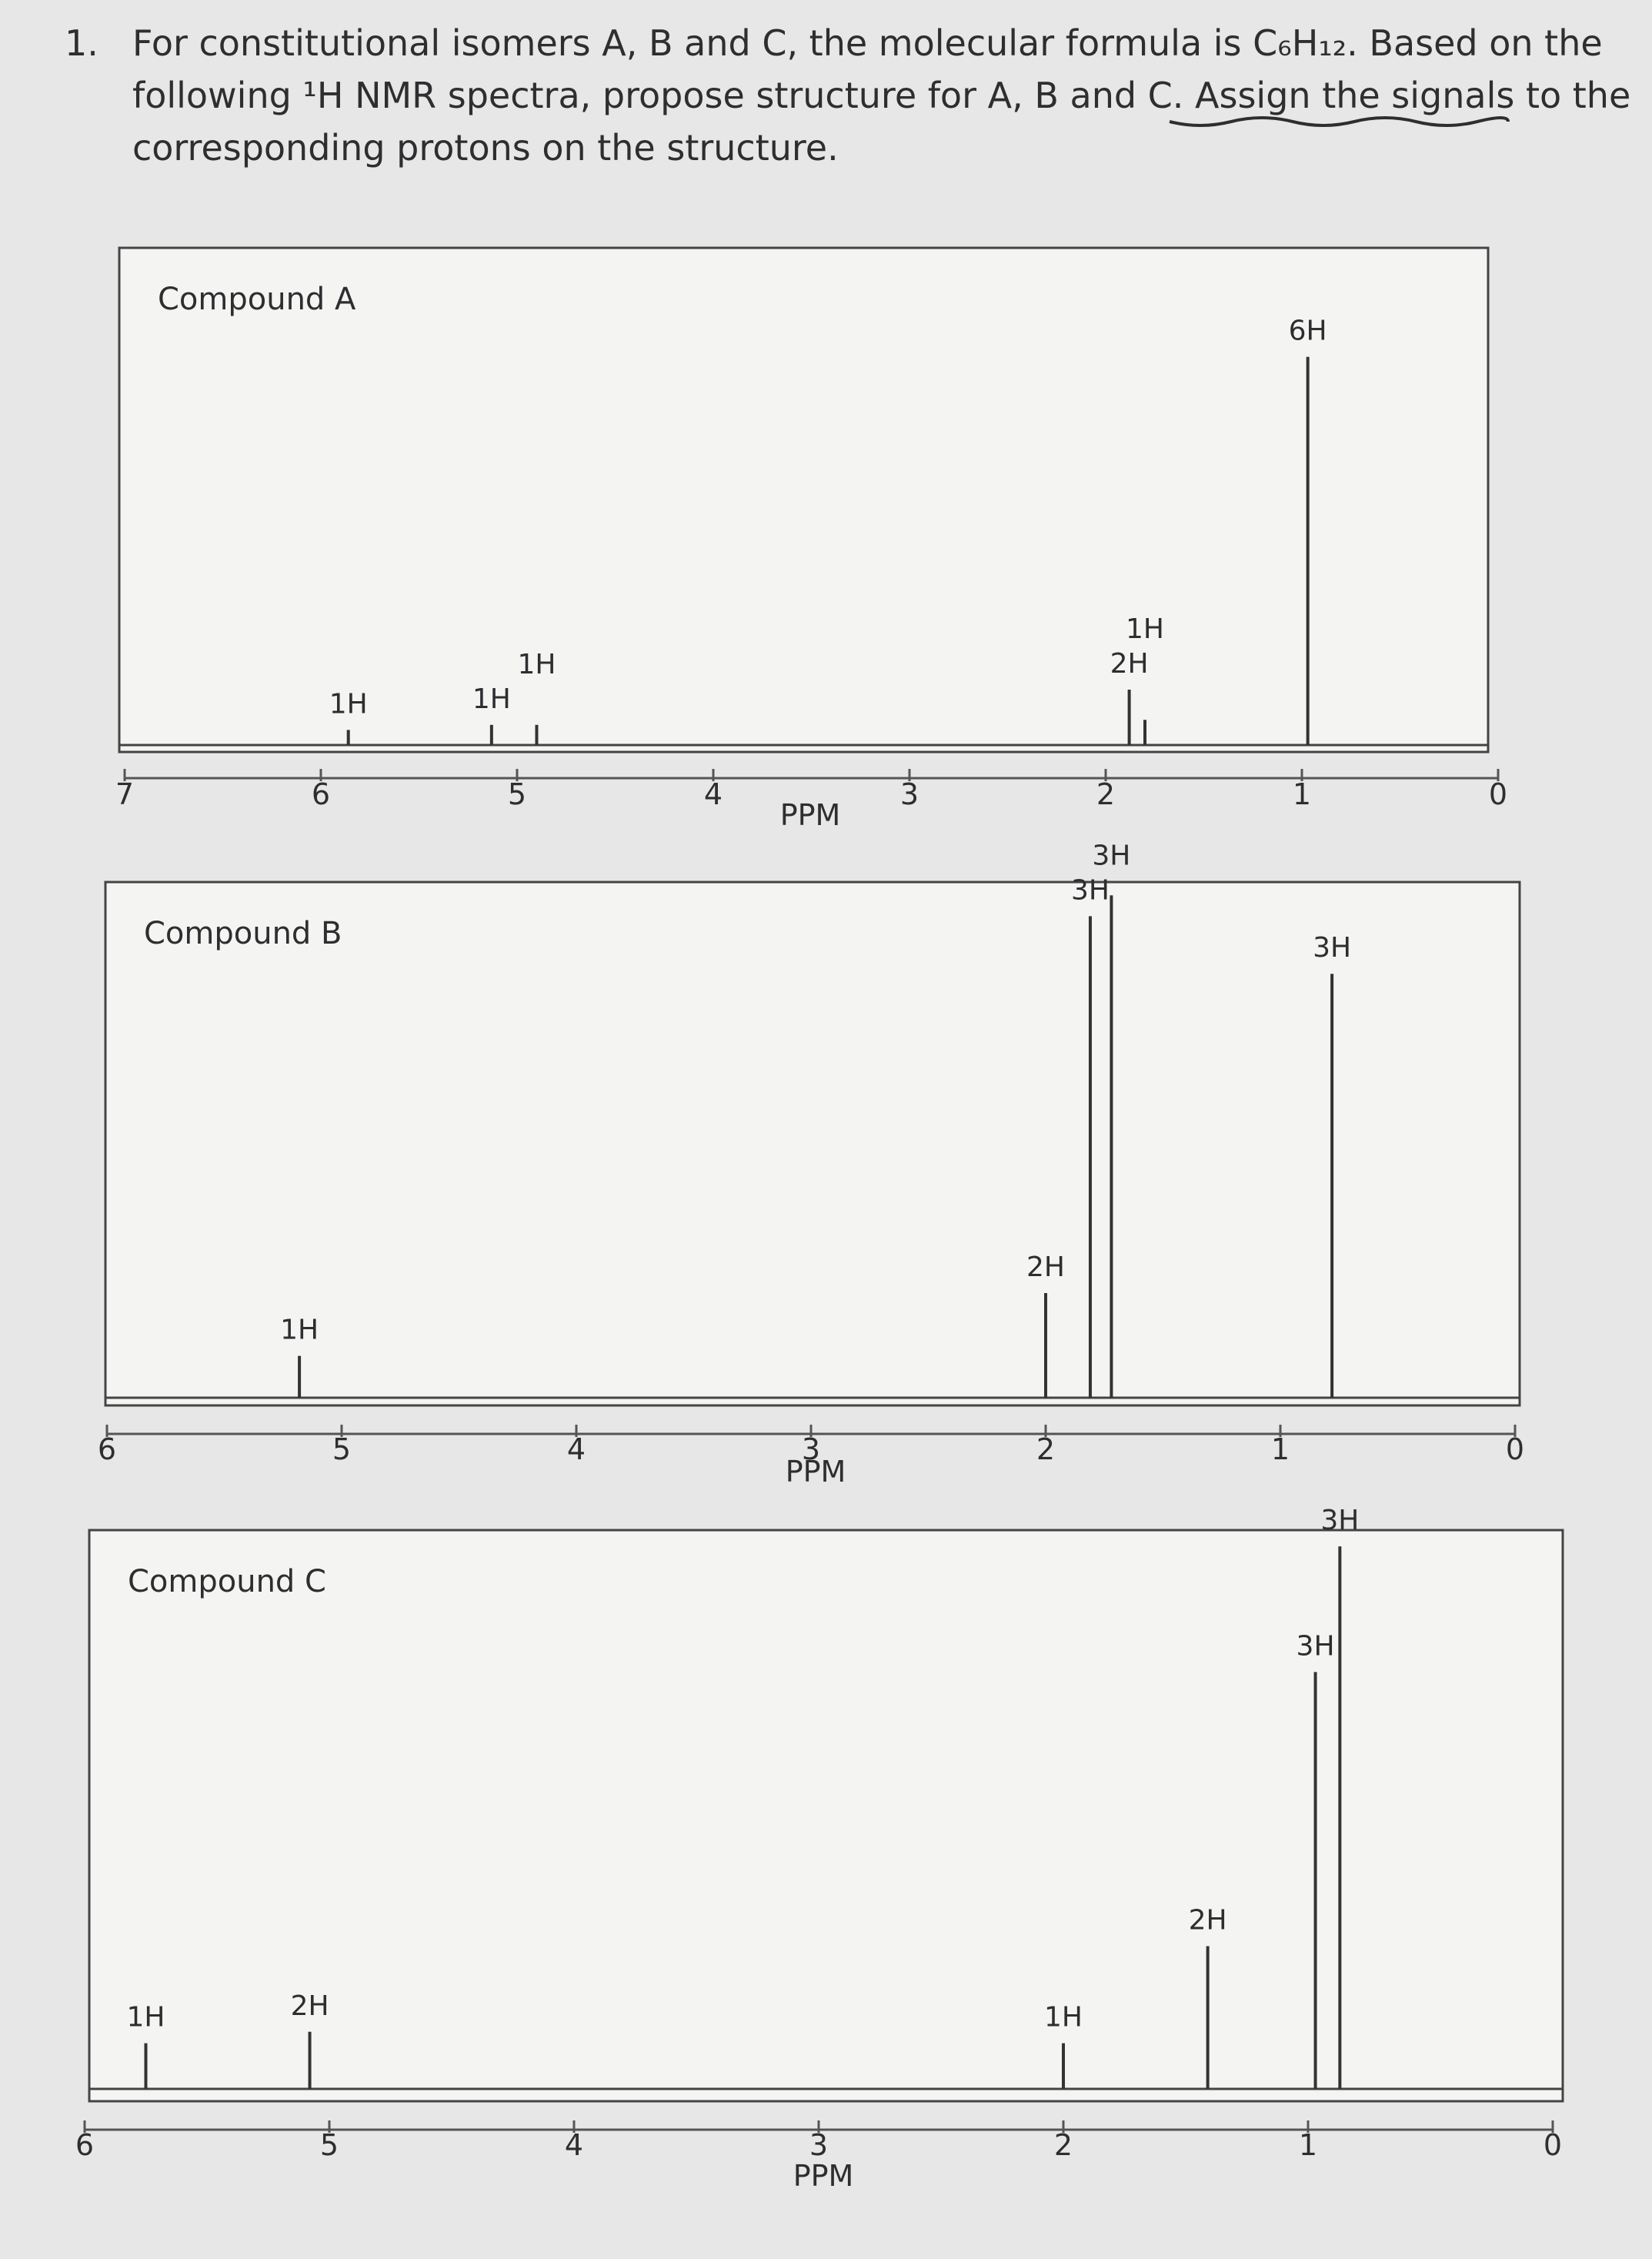  I want to click on tick-label: 7, so click(124, 794).